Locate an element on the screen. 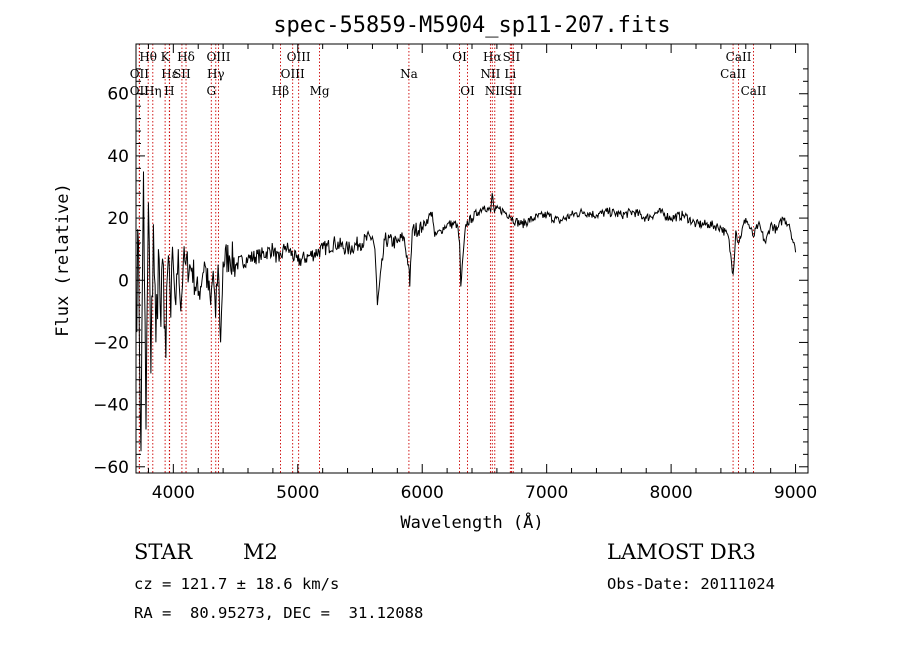 The image size is (900, 649). line-label-16: Na is located at coordinates (409, 74).